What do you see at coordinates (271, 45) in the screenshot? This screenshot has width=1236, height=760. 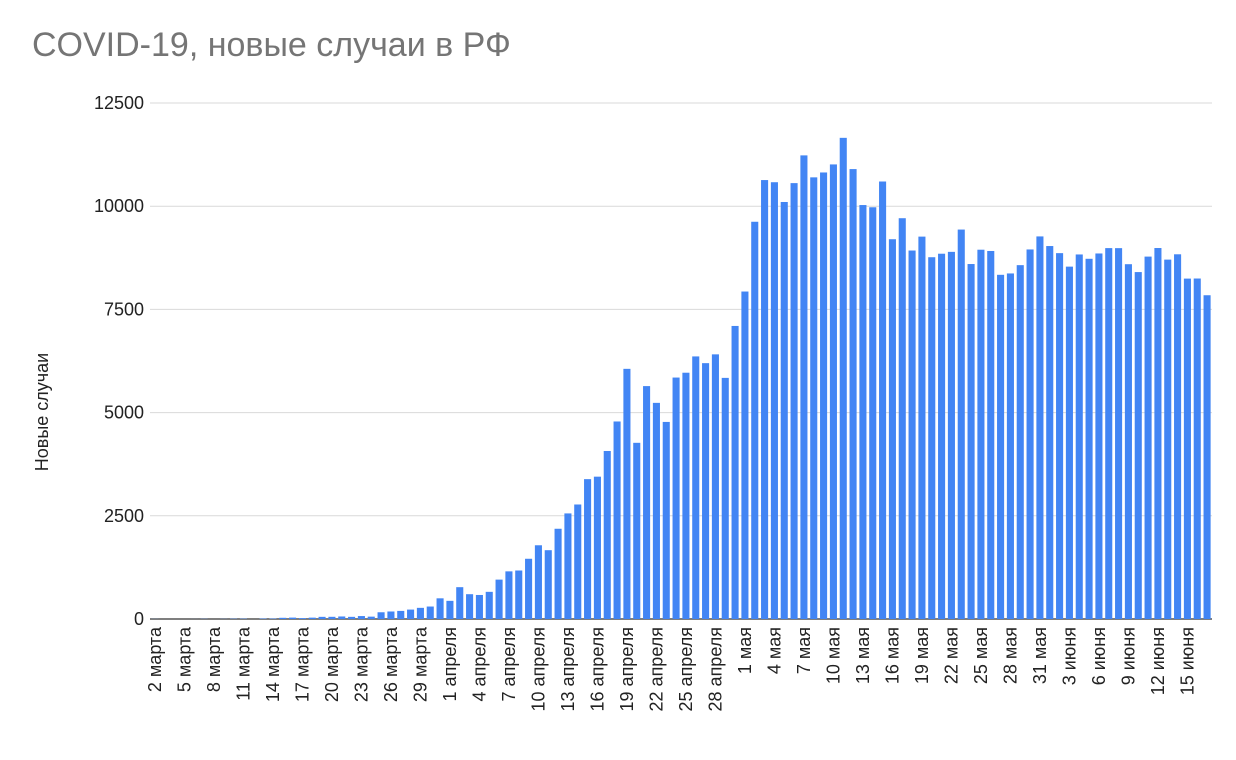 I see `chart-title: COVID-19, новые случаи в РФ` at bounding box center [271, 45].